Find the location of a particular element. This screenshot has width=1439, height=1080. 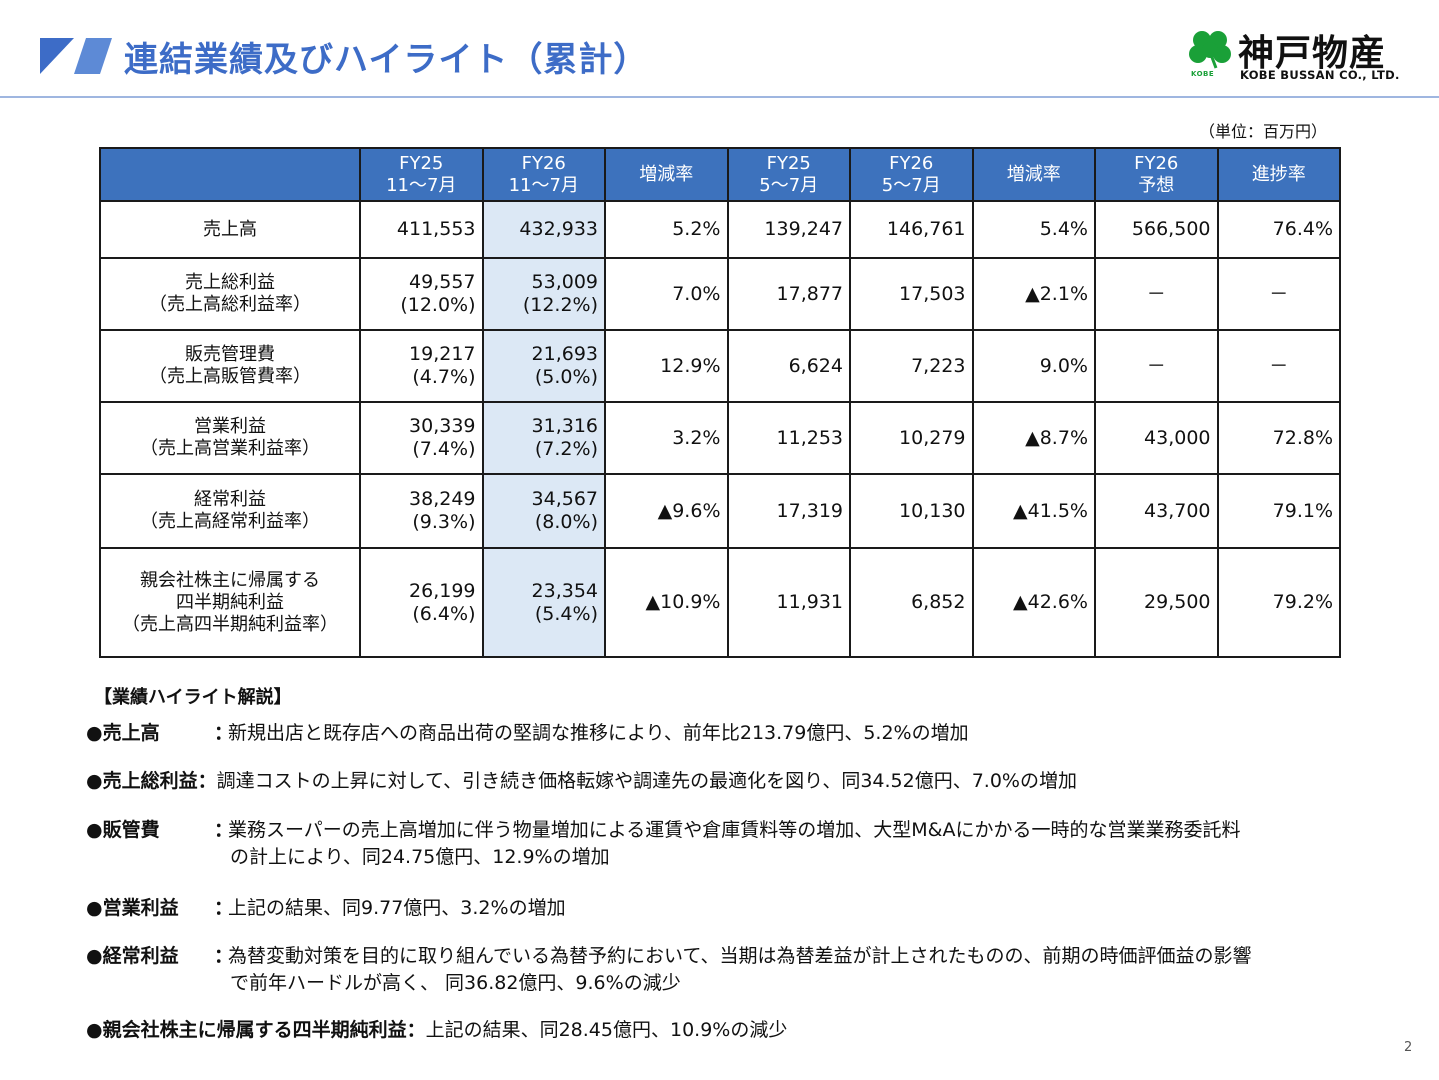

cell-value: 12.9% is located at coordinates (690, 365).